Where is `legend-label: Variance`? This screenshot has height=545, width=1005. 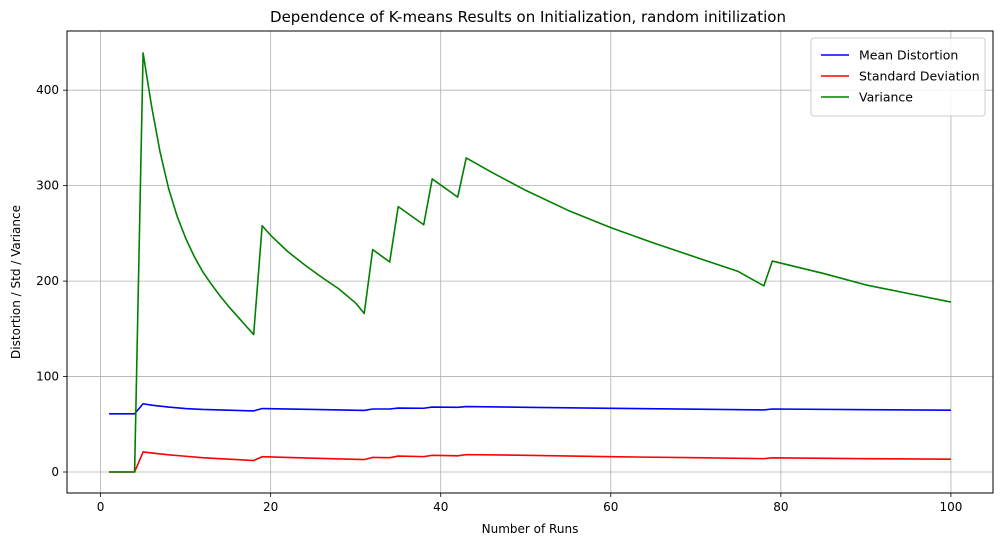
legend-label: Variance is located at coordinates (886, 97).